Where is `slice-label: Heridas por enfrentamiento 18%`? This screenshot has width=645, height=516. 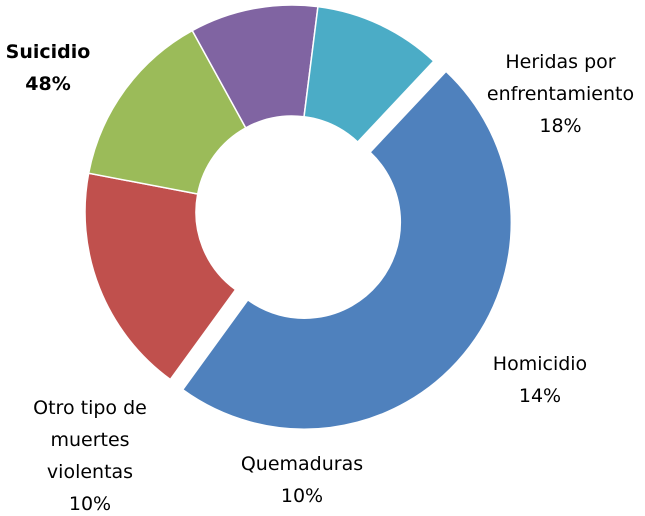
slice-label: Heridas por enfrentamiento 18% is located at coordinates (560, 94).